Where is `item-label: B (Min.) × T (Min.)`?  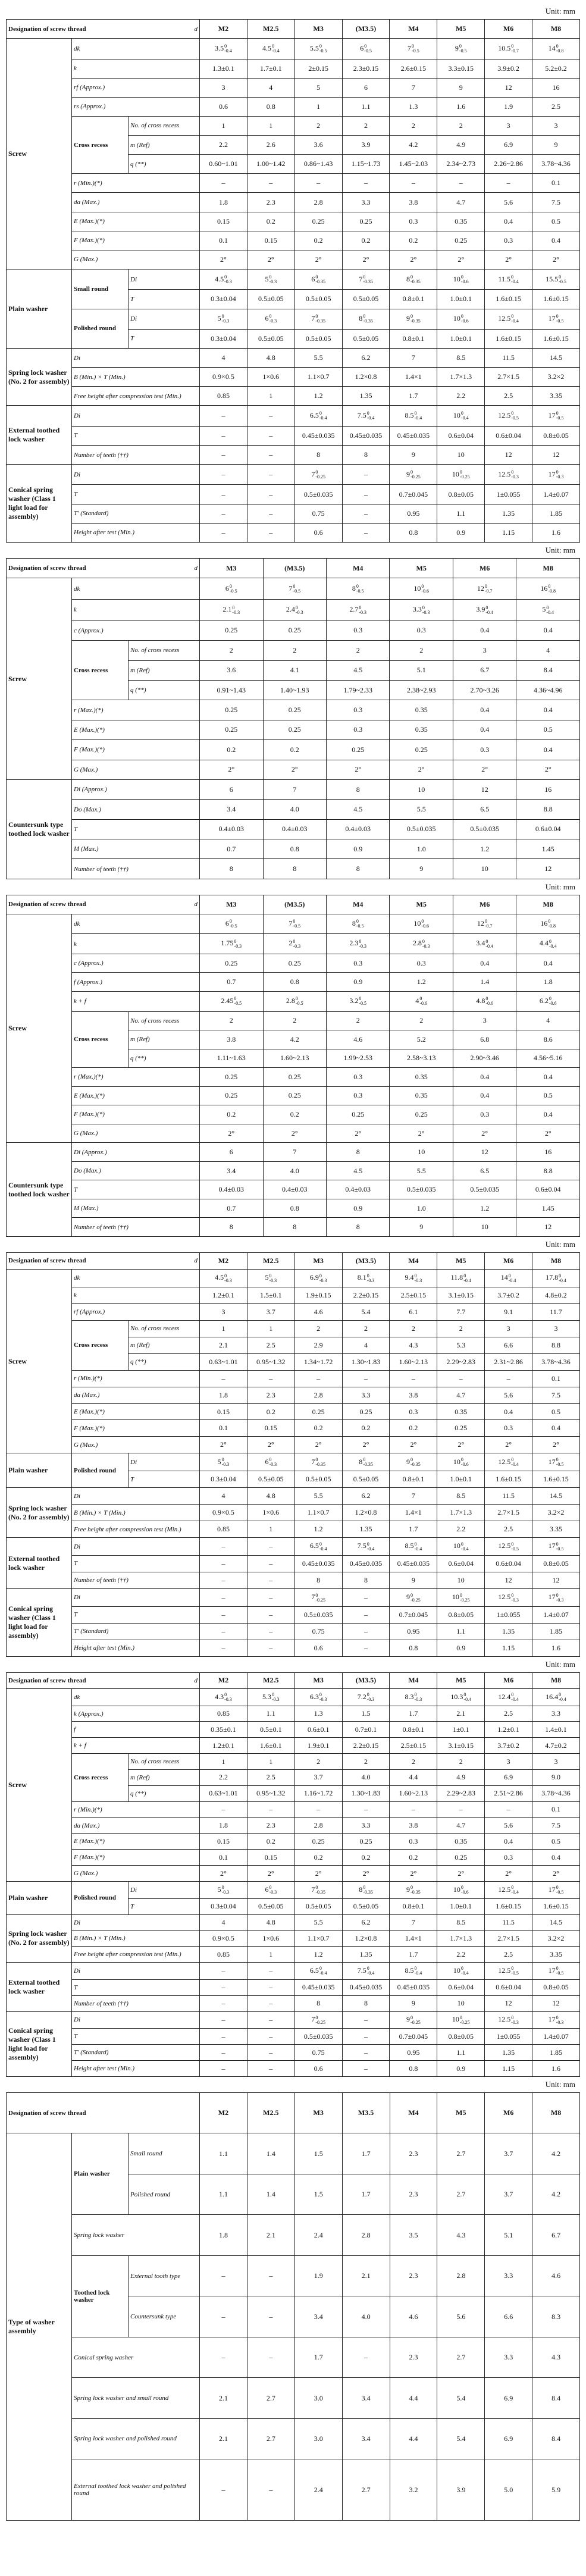
item-label: B (Min.) × T (Min.) is located at coordinates (135, 1939).